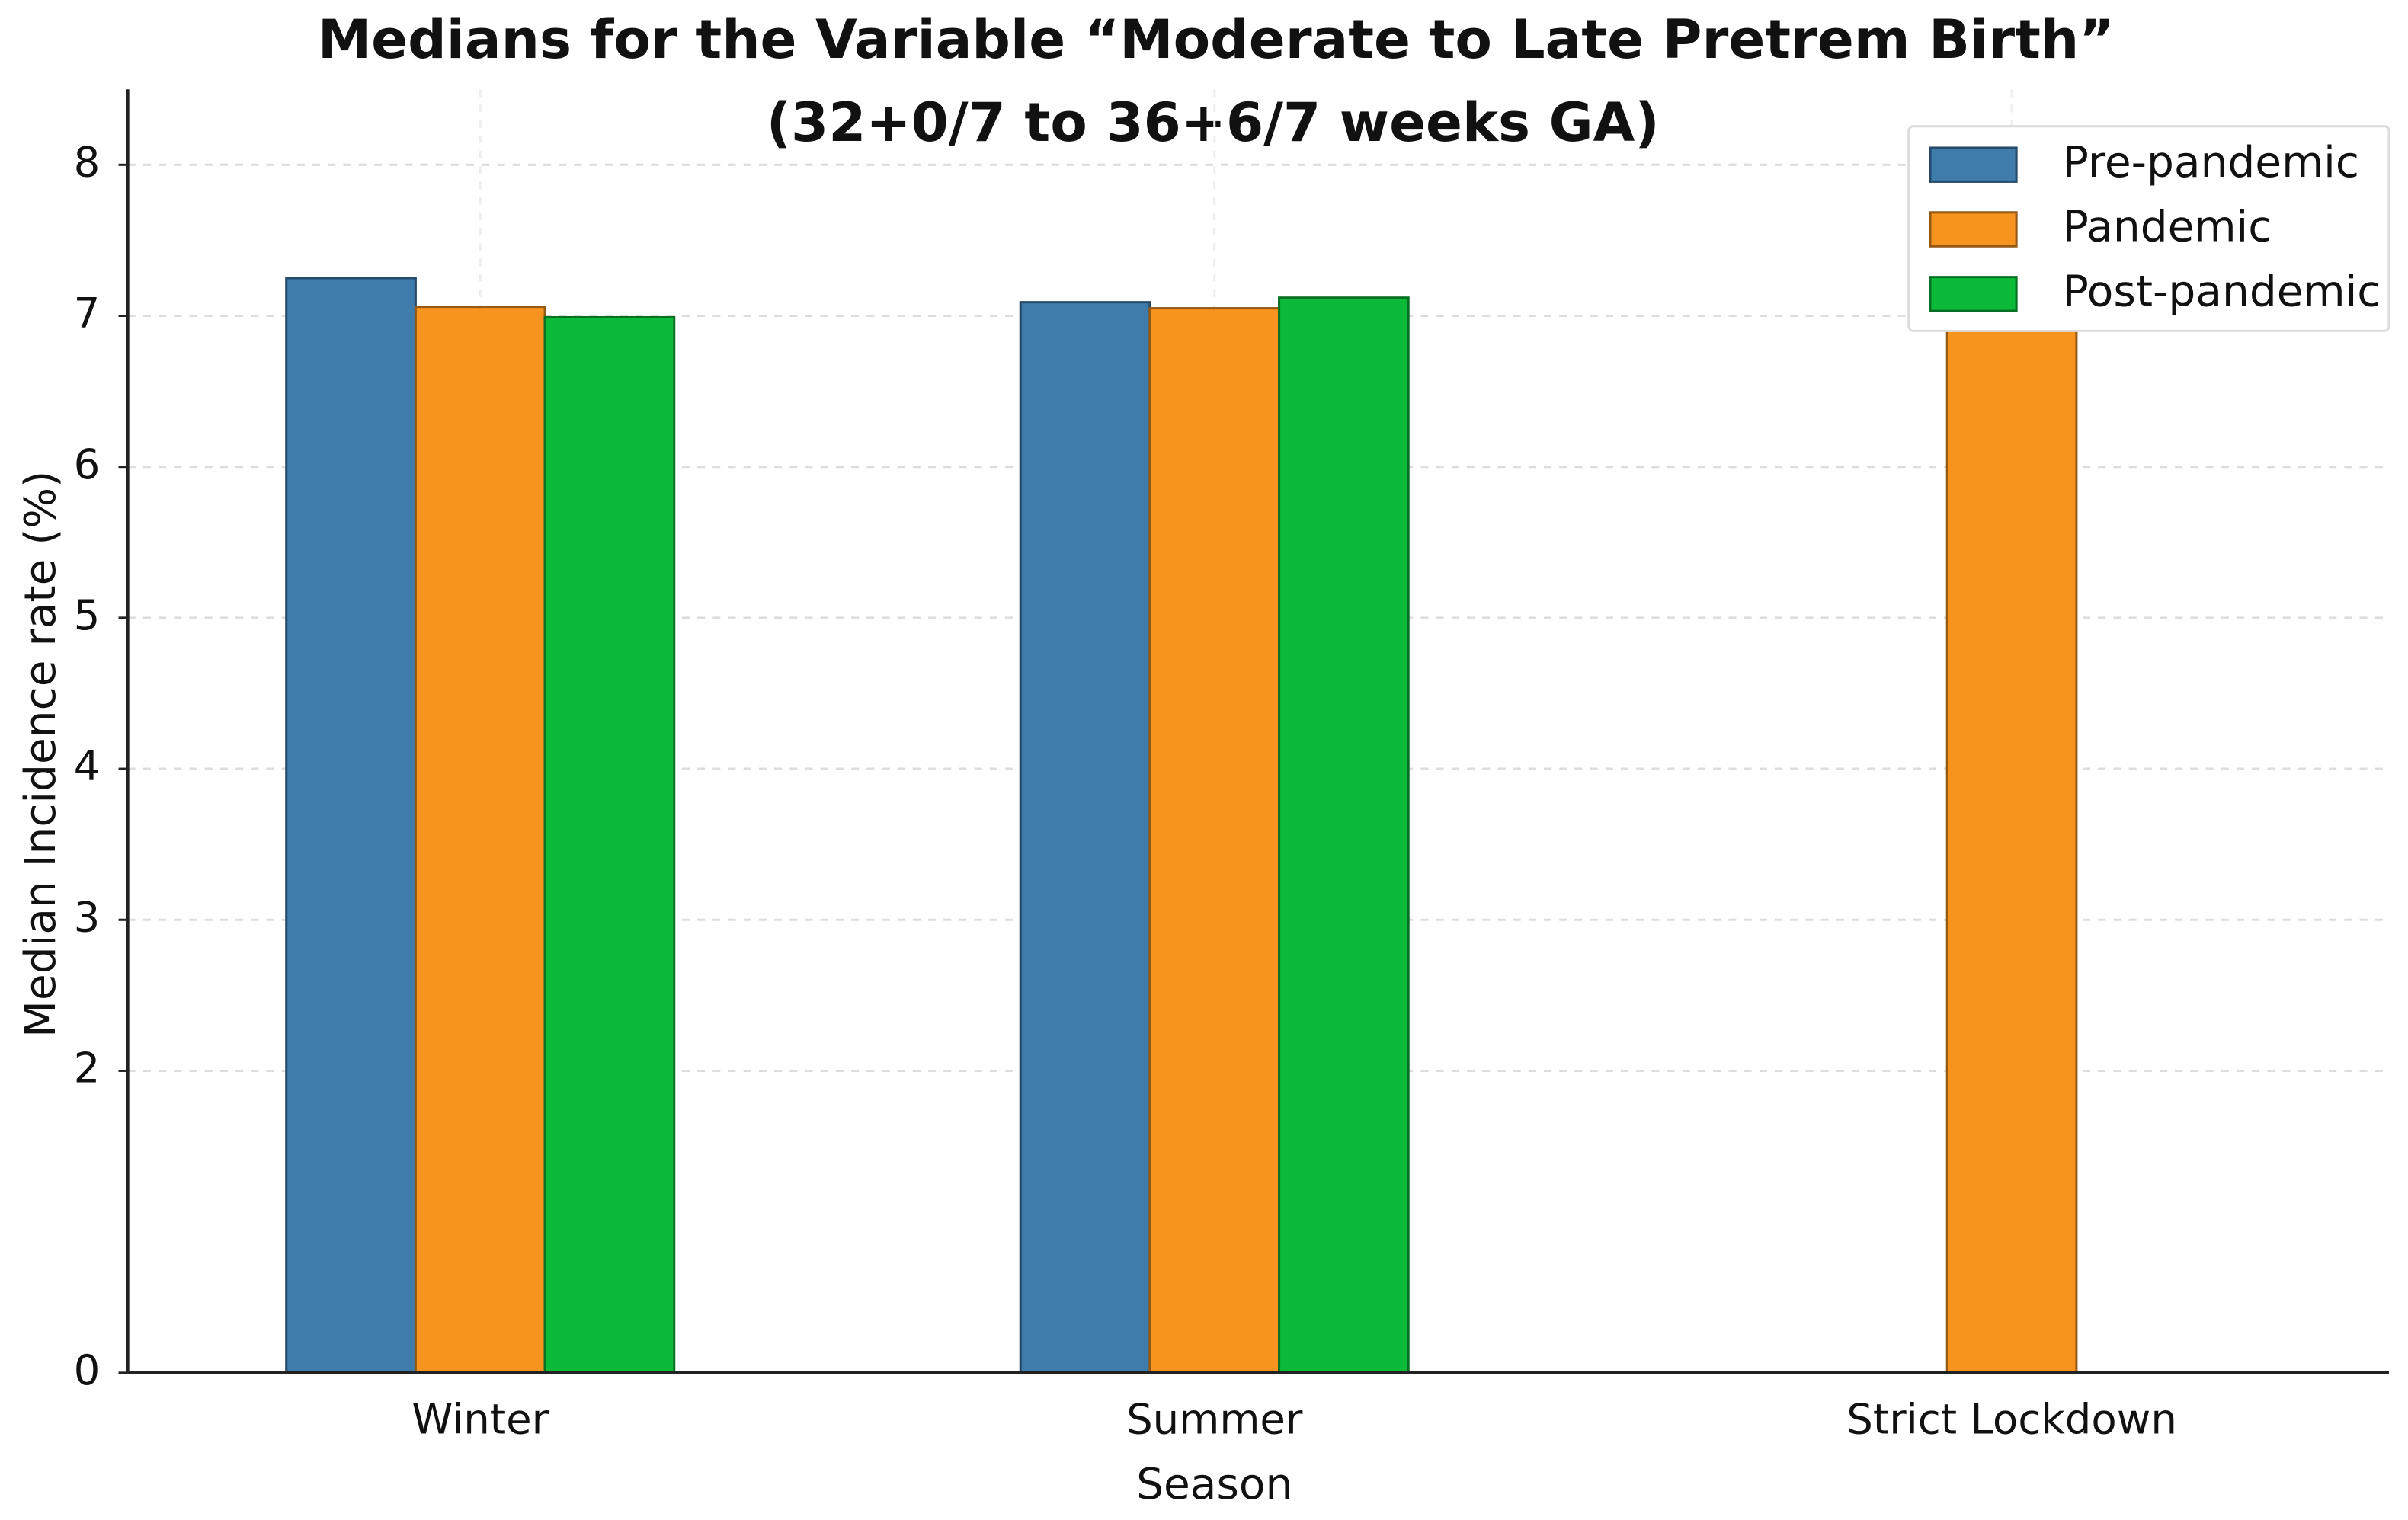  What do you see at coordinates (41, 754) in the screenshot?
I see `y-axis-label: Median Incidence rate (%)` at bounding box center [41, 754].